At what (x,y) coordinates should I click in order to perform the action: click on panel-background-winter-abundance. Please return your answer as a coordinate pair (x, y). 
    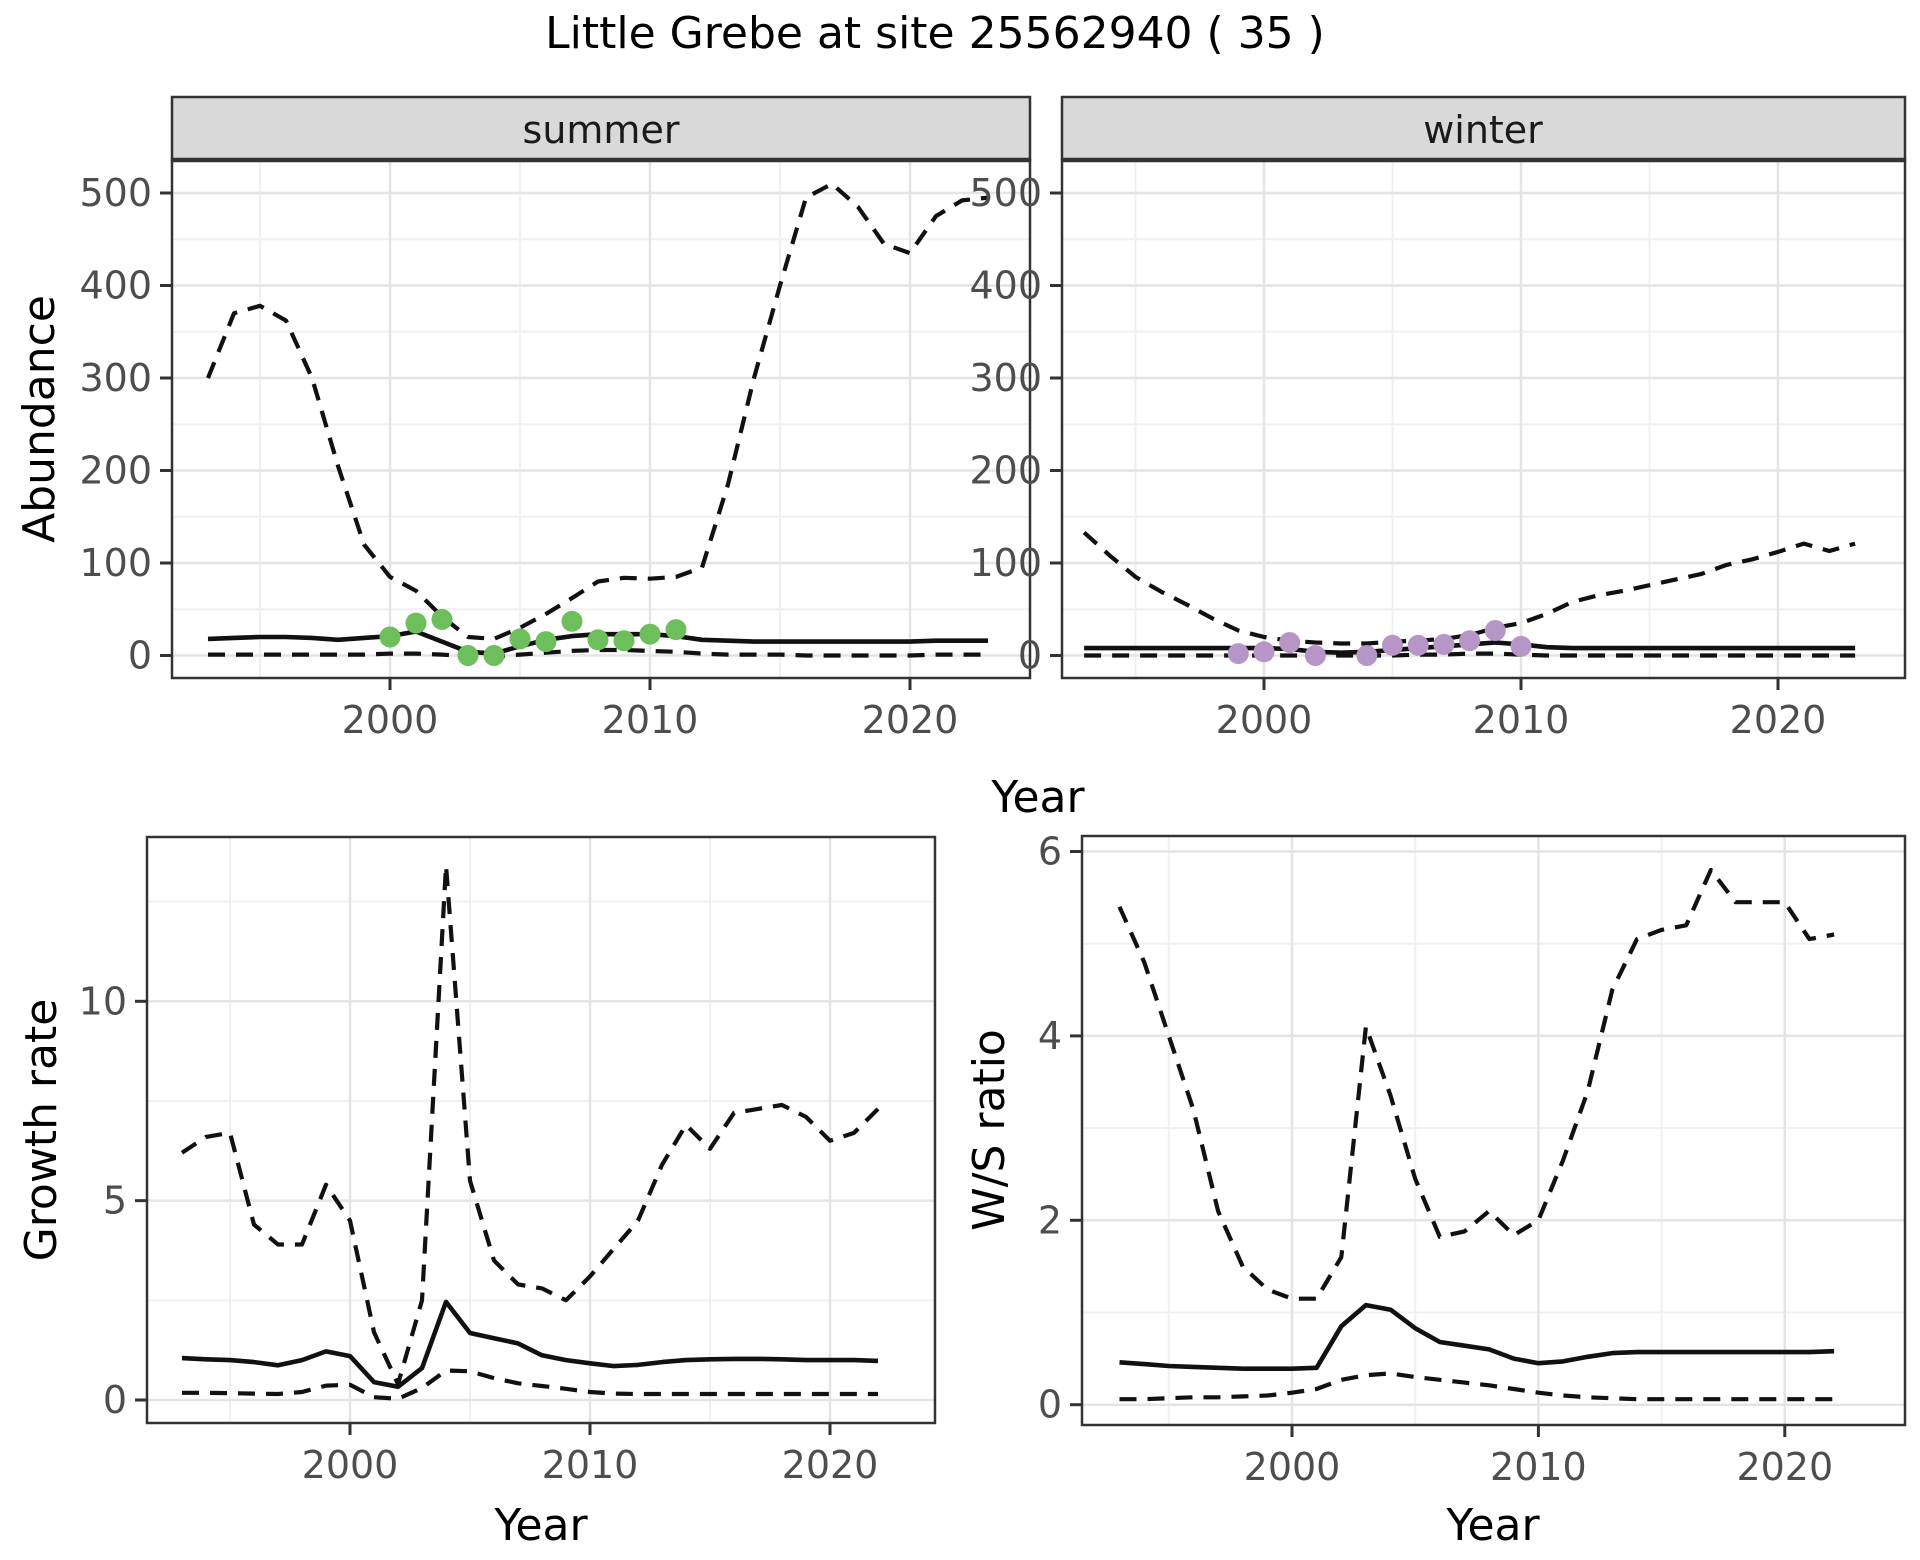
    Looking at the image, I should click on (1483, 419).